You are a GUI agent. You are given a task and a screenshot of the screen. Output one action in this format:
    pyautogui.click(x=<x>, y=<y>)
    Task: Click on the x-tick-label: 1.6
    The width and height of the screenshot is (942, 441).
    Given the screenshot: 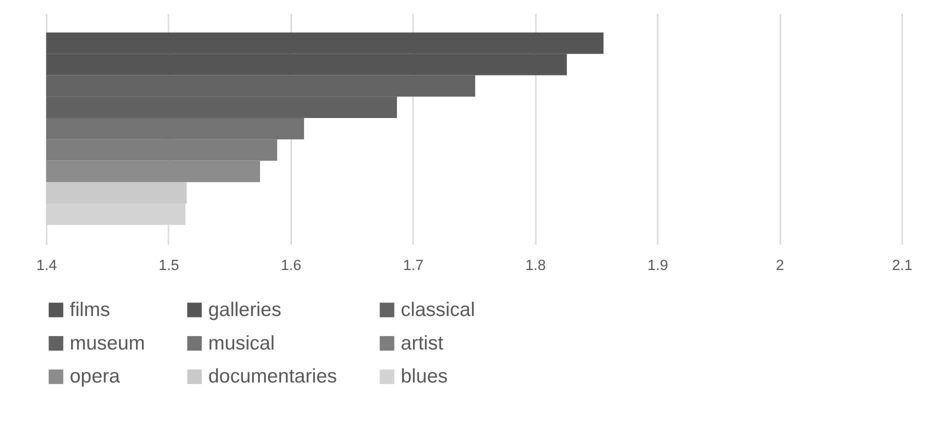 What is the action you would take?
    pyautogui.click(x=291, y=266)
    